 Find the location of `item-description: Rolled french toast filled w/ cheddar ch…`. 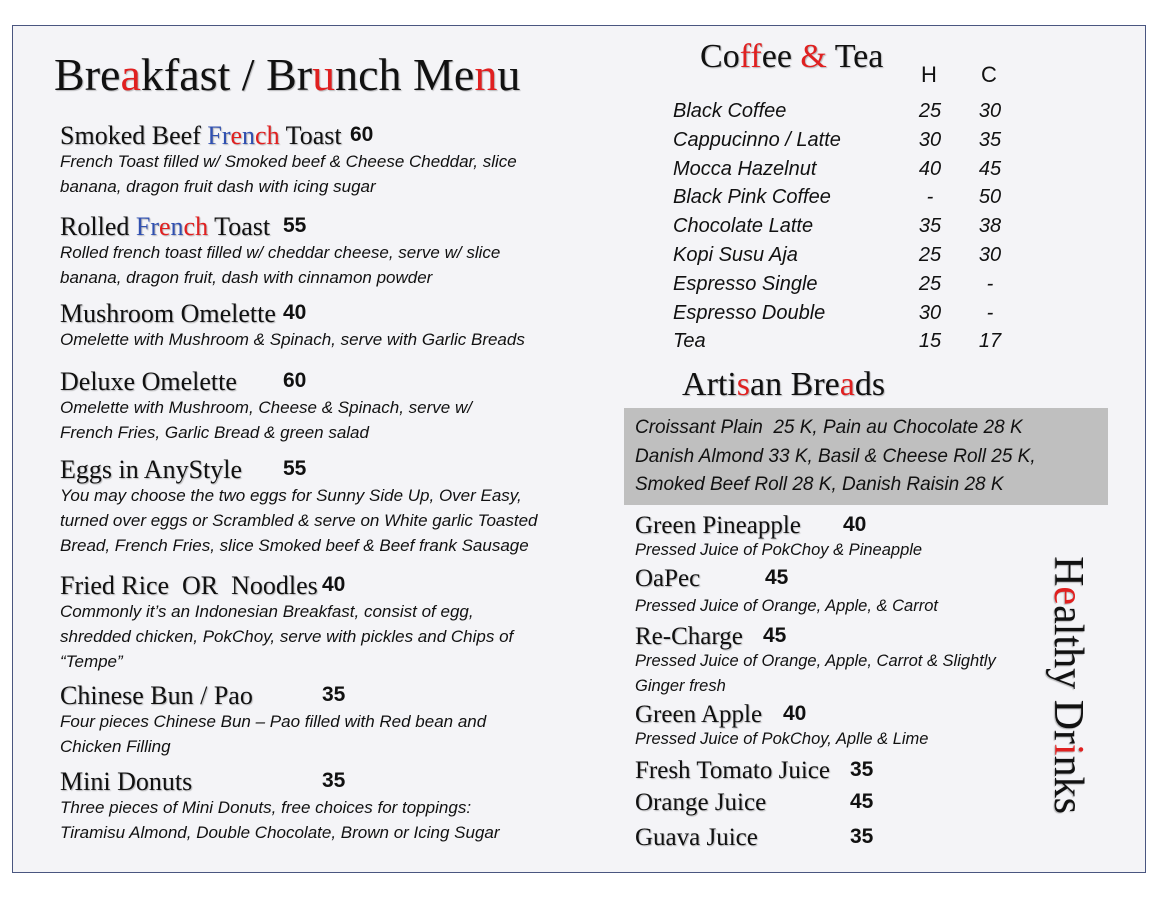

item-description: Rolled french toast filled w/ cheddar ch… is located at coordinates (280, 252).